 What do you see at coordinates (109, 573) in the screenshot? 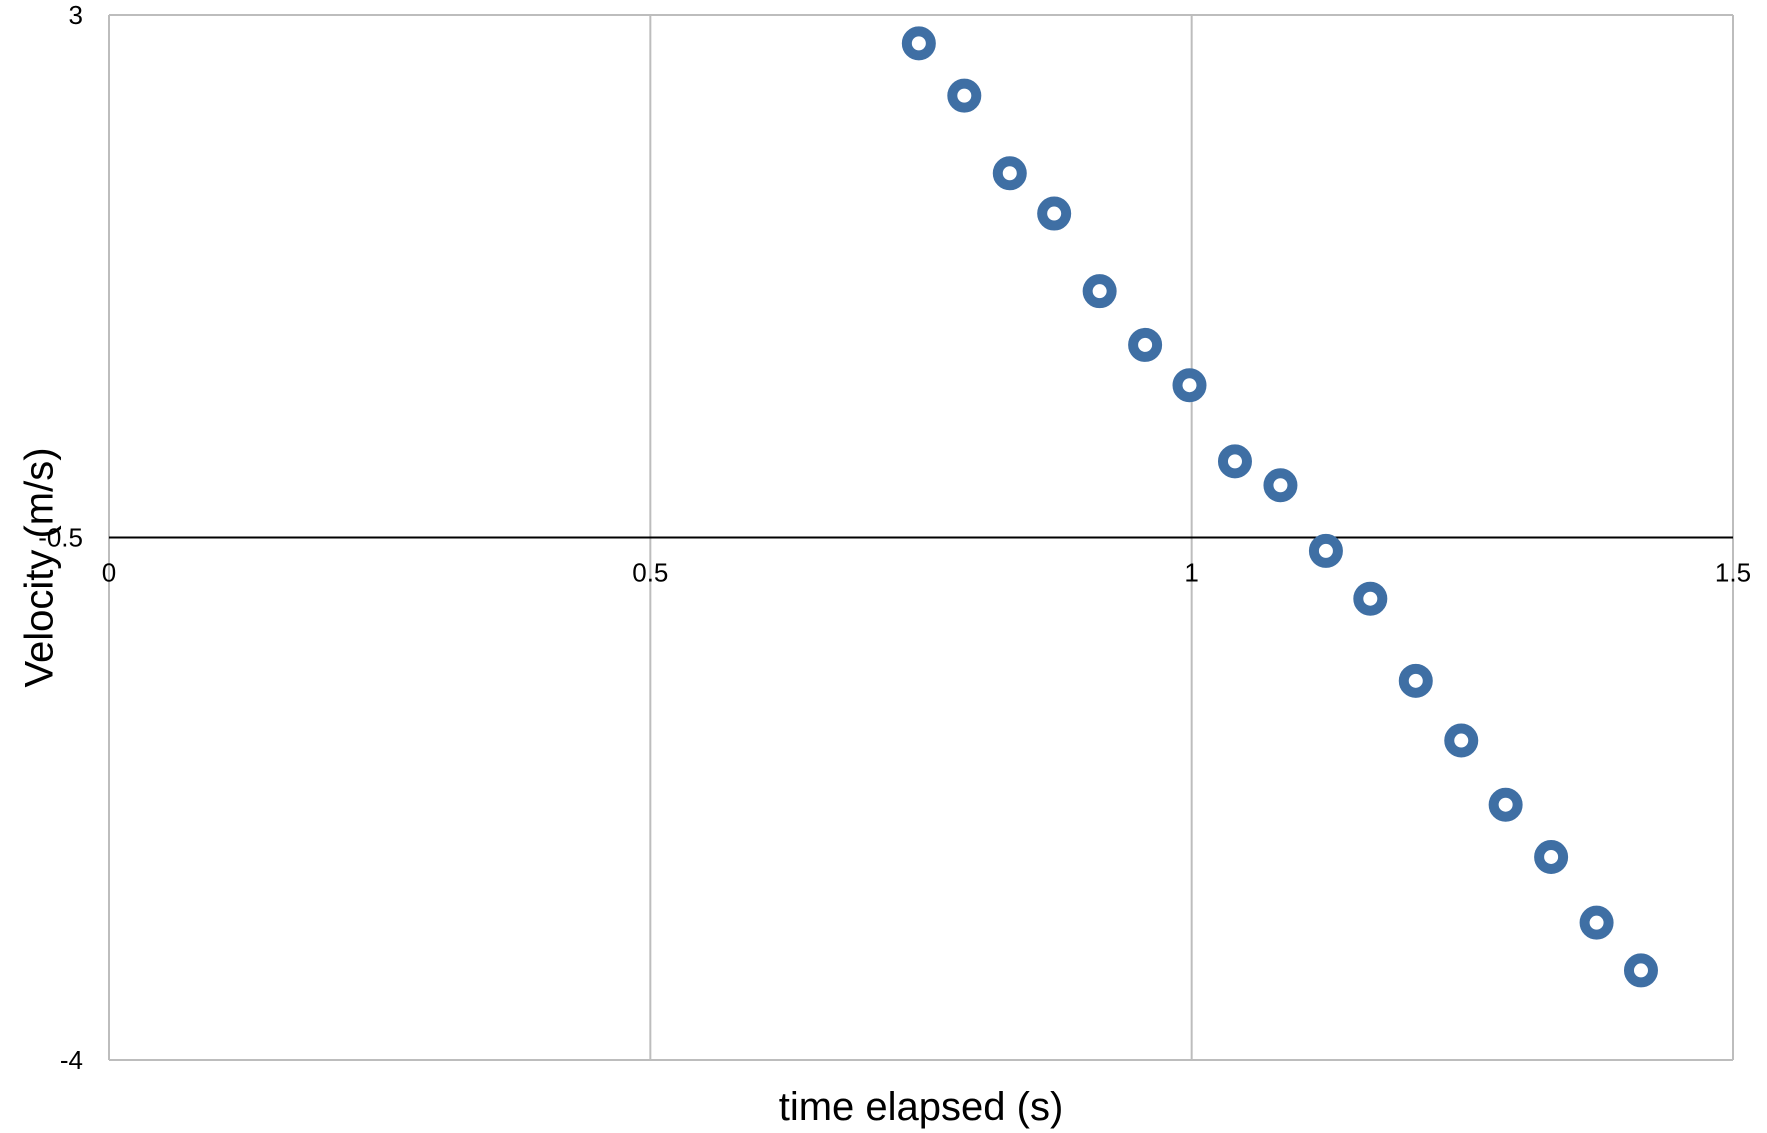
I see `x-tick-label: 0` at bounding box center [109, 573].